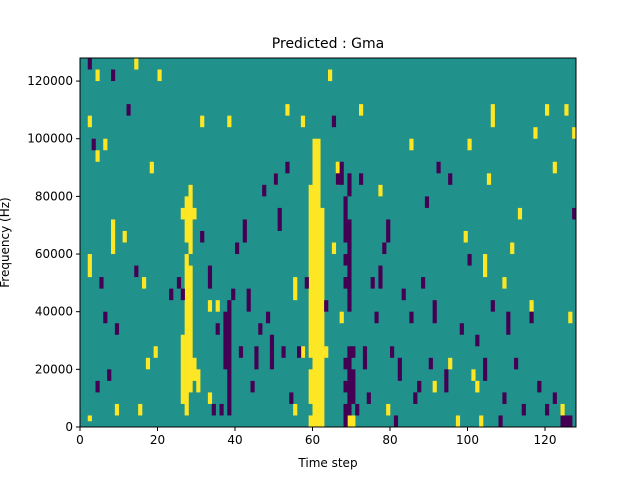  What do you see at coordinates (50, 139) in the screenshot?
I see `y-tick-label: 100000` at bounding box center [50, 139].